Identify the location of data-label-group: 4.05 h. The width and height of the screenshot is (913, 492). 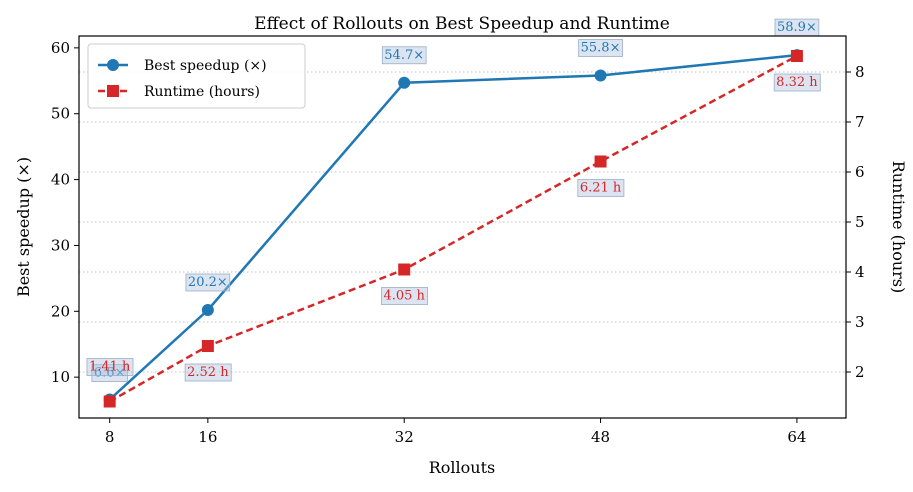
(404, 296).